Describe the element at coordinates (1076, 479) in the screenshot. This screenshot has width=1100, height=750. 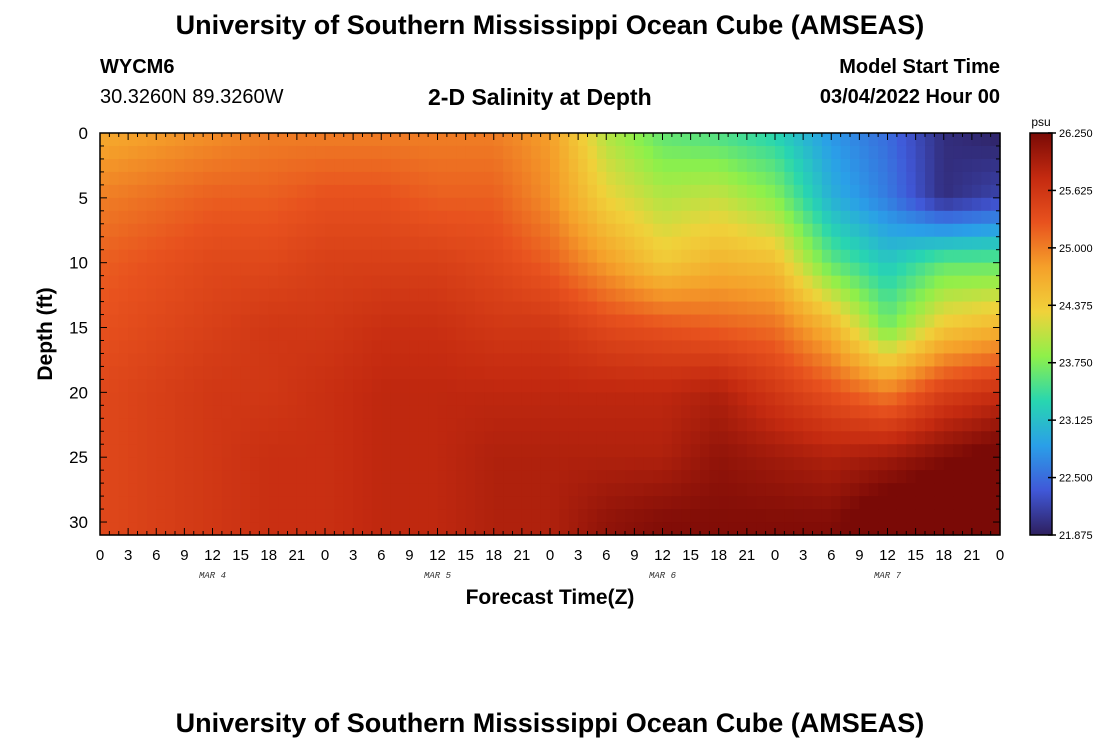
I see `colorbar-tick-label: 22.500` at that location.